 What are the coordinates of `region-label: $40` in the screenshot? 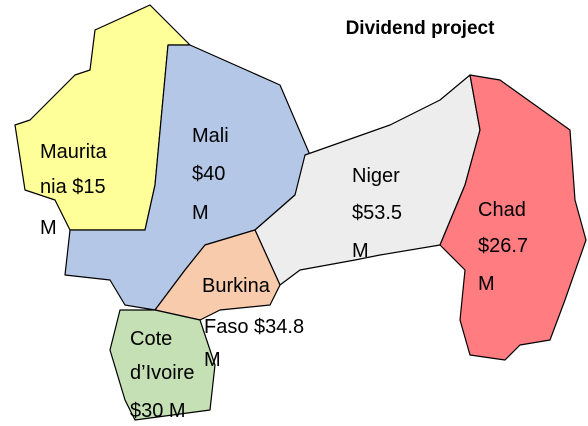 It's located at (208, 174).